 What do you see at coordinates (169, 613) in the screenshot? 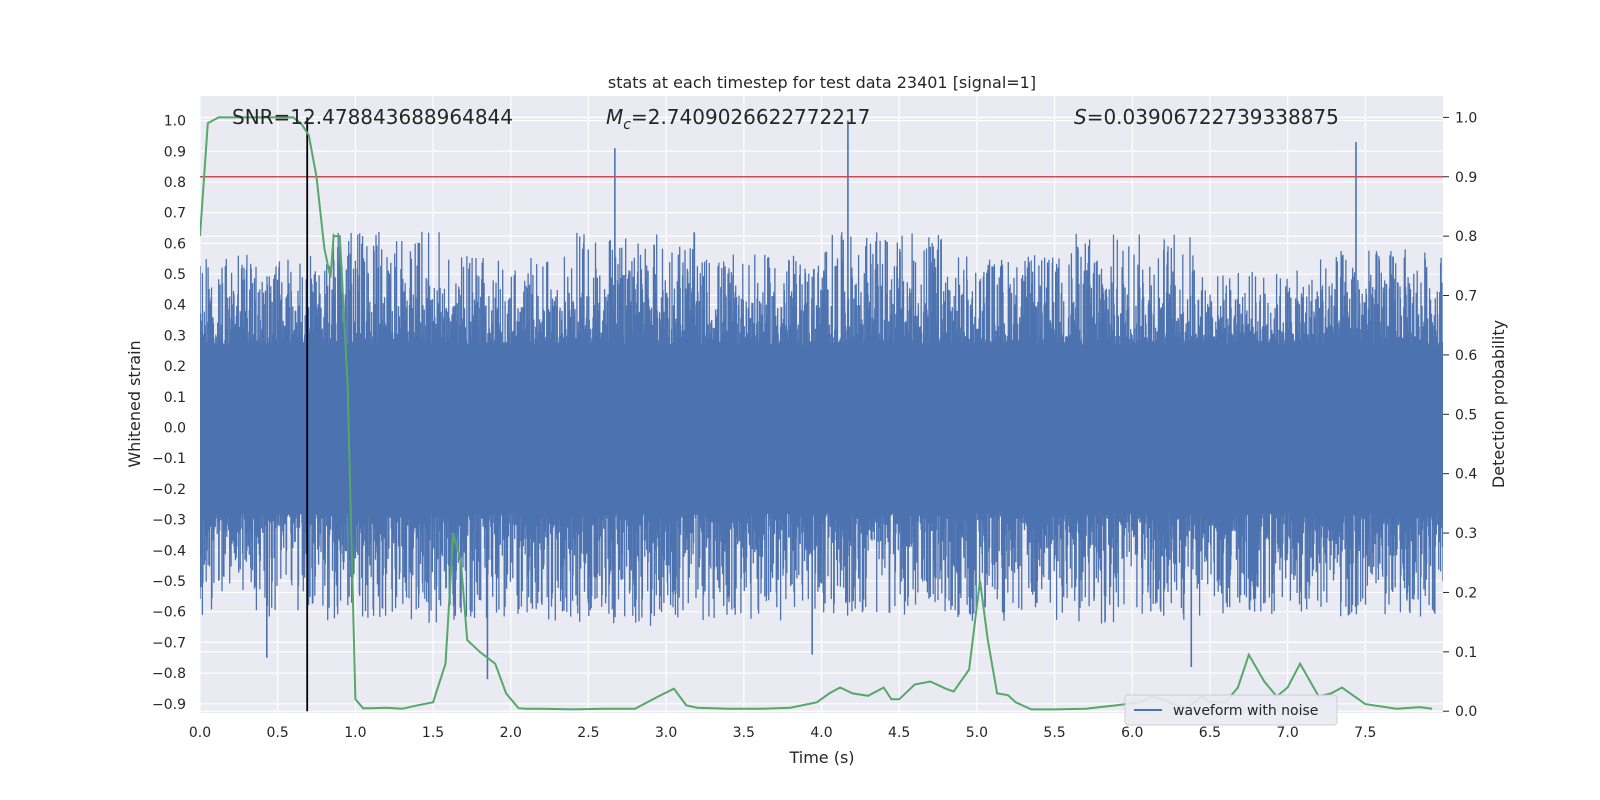
I see `y-tick-label: −0.6` at bounding box center [169, 613].